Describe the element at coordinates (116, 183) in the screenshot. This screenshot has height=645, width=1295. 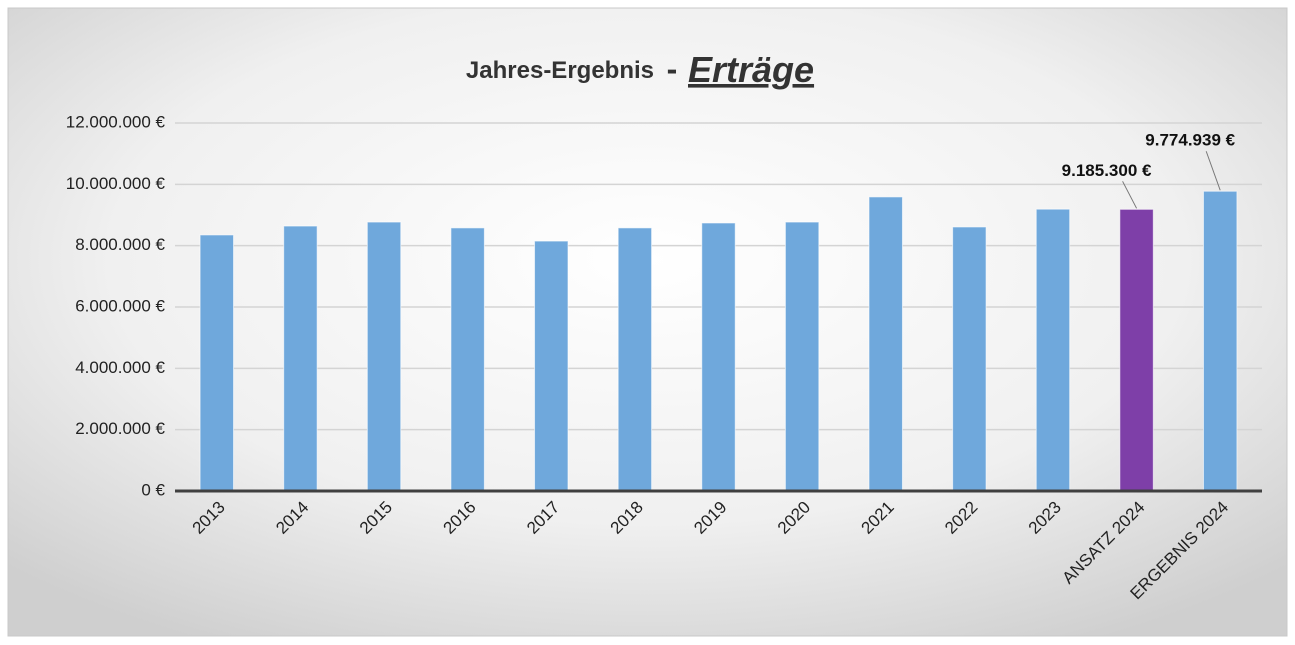
I see `y-tick-label: 10.000.000 €` at that location.